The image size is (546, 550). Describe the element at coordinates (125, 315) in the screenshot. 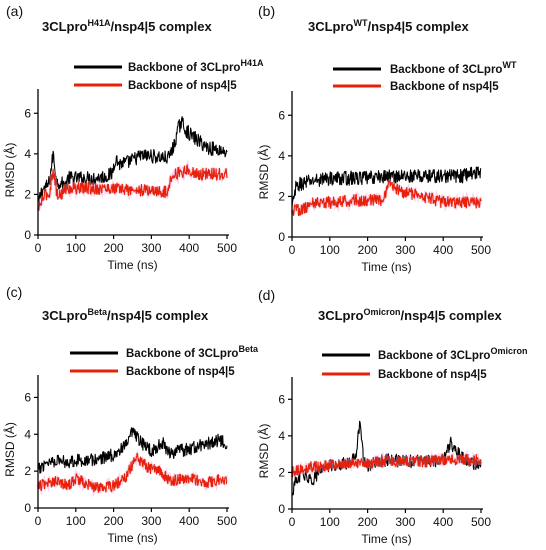

I see `panel-title: 3CLproBeta/nsp4|5 complex` at that location.